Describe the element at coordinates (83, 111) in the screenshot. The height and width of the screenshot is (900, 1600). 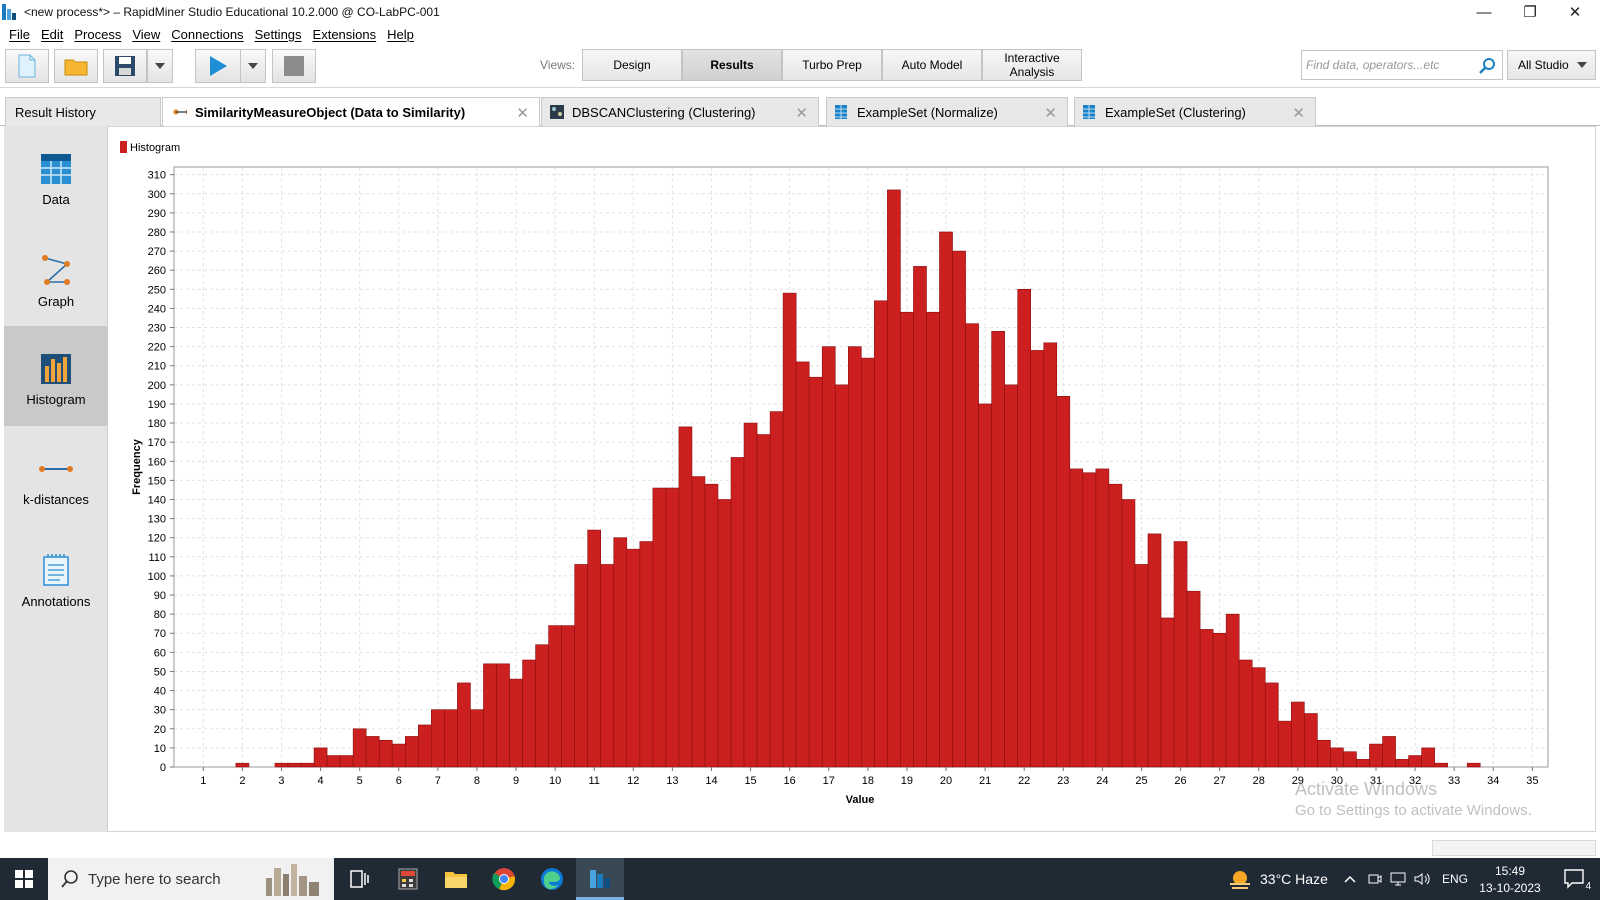
I see `tab-result-history: Result History` at that location.